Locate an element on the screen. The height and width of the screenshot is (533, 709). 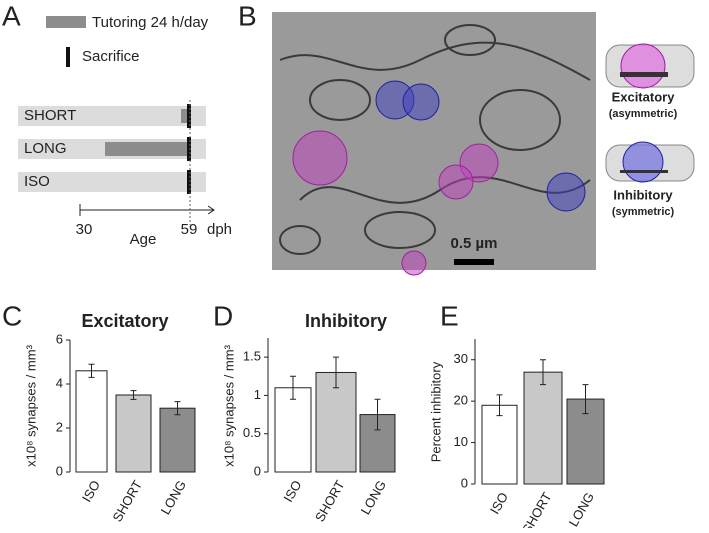
y-tick-label: 6 is located at coordinates (59, 338).